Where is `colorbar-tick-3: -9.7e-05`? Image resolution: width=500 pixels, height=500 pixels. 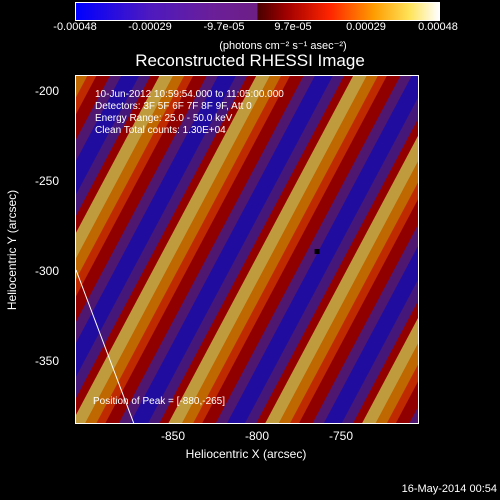
colorbar-tick-3: -9.7e-05 is located at coordinates (224, 27).